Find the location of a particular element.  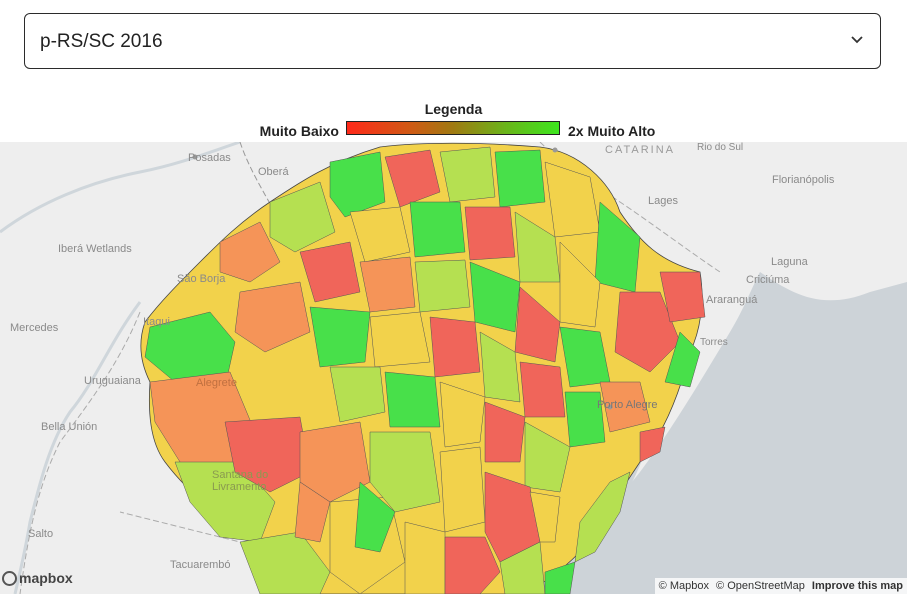

legend-color-bar is located at coordinates (453, 128).